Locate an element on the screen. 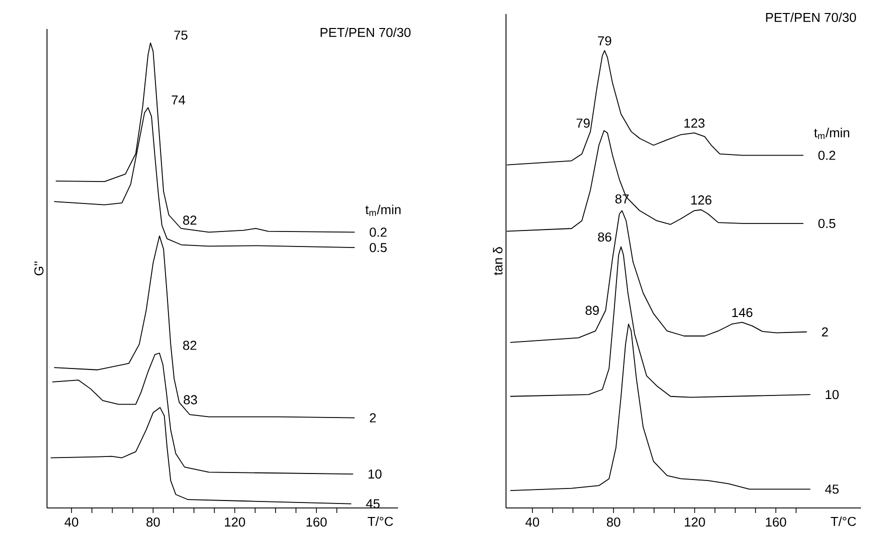 Image resolution: width=871 pixels, height=537 pixels. y-axis-title: tan δ is located at coordinates (497, 261).